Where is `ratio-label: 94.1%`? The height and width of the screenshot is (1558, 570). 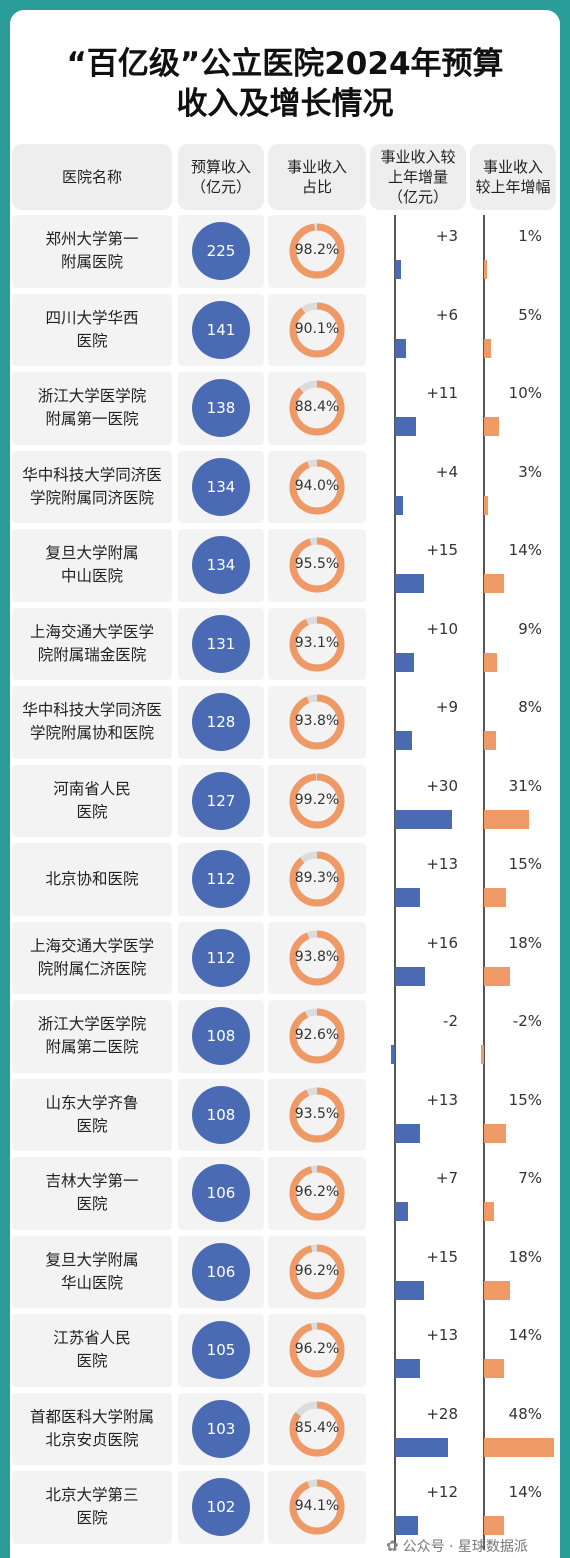
ratio-label: 94.1% is located at coordinates (317, 1506).